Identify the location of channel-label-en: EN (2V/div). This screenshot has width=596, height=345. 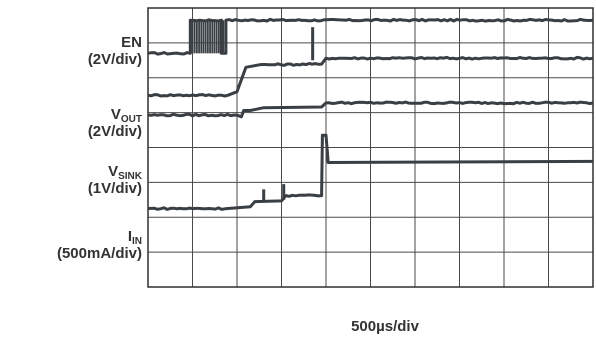
(115, 51).